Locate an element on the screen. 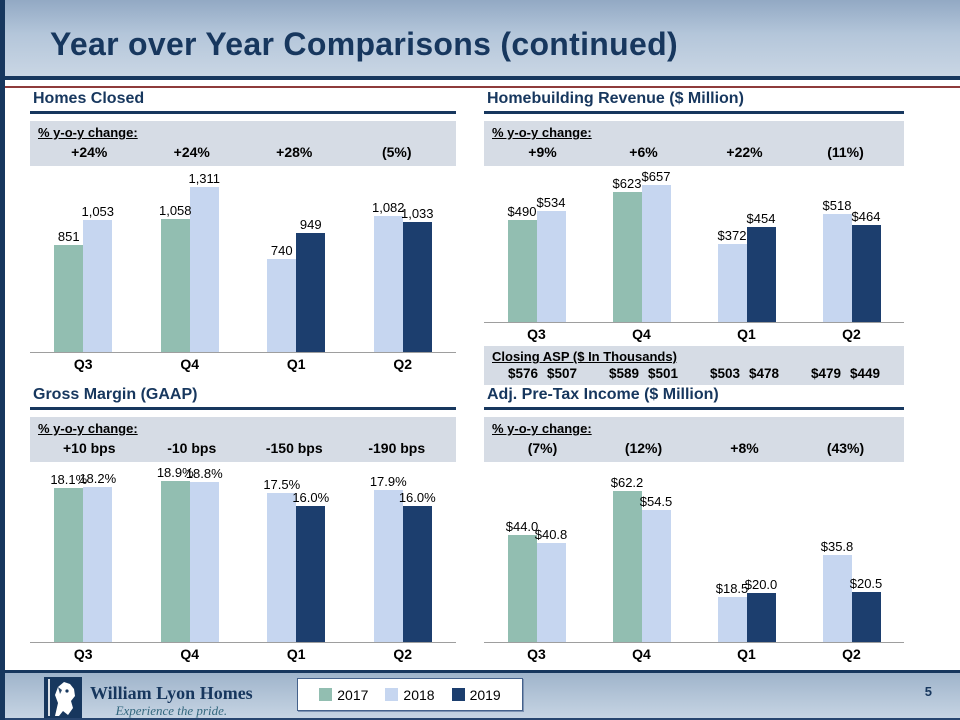 The width and height of the screenshot is (960, 720). axis-category-label: Q4 is located at coordinates (641, 334).